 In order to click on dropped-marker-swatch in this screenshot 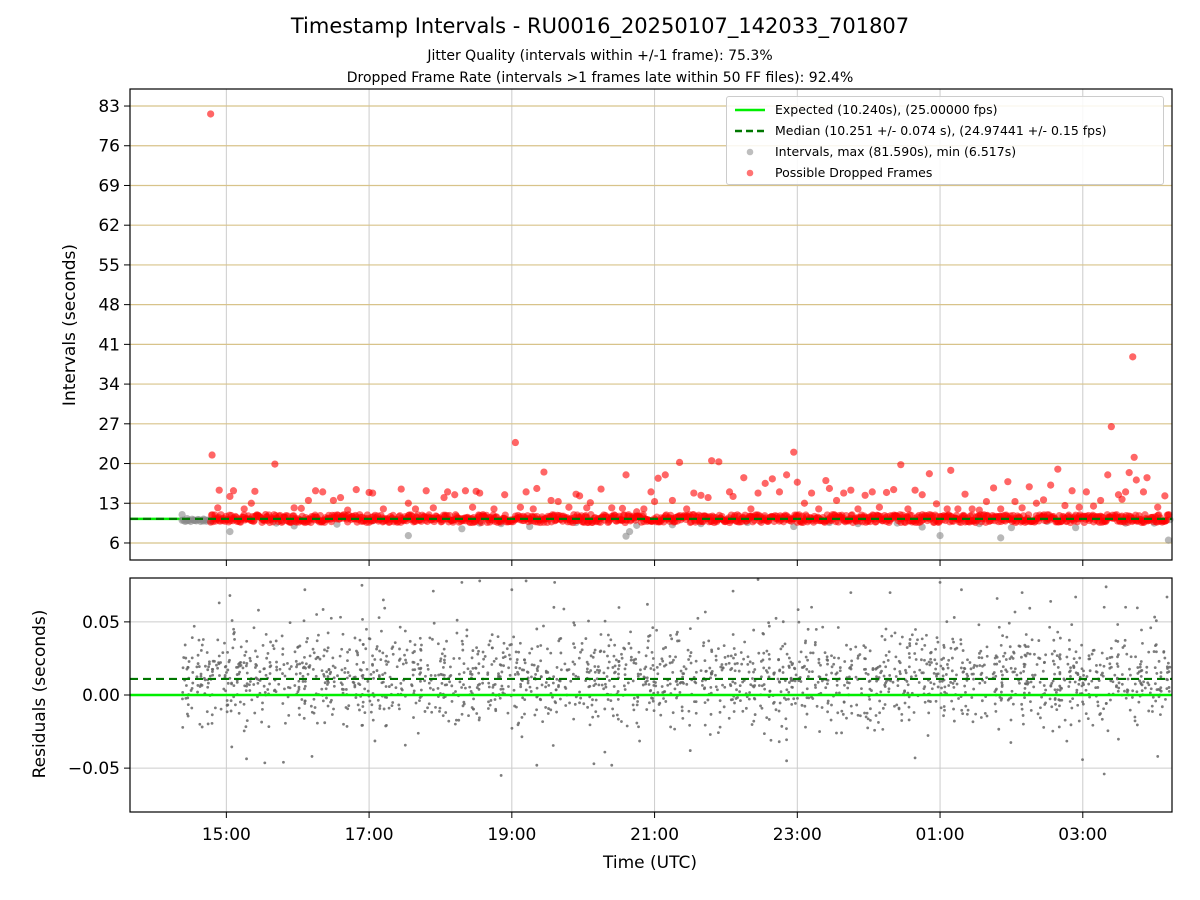, I will do `click(750, 173)`.